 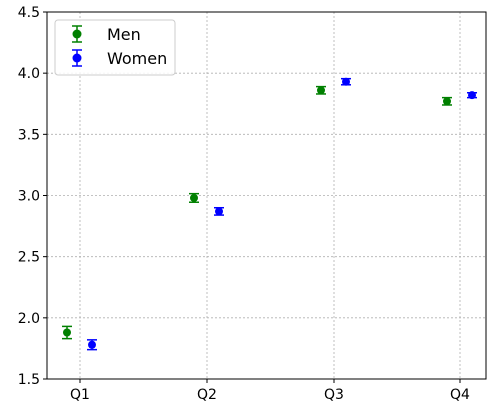 I want to click on legend-box, so click(x=115, y=47).